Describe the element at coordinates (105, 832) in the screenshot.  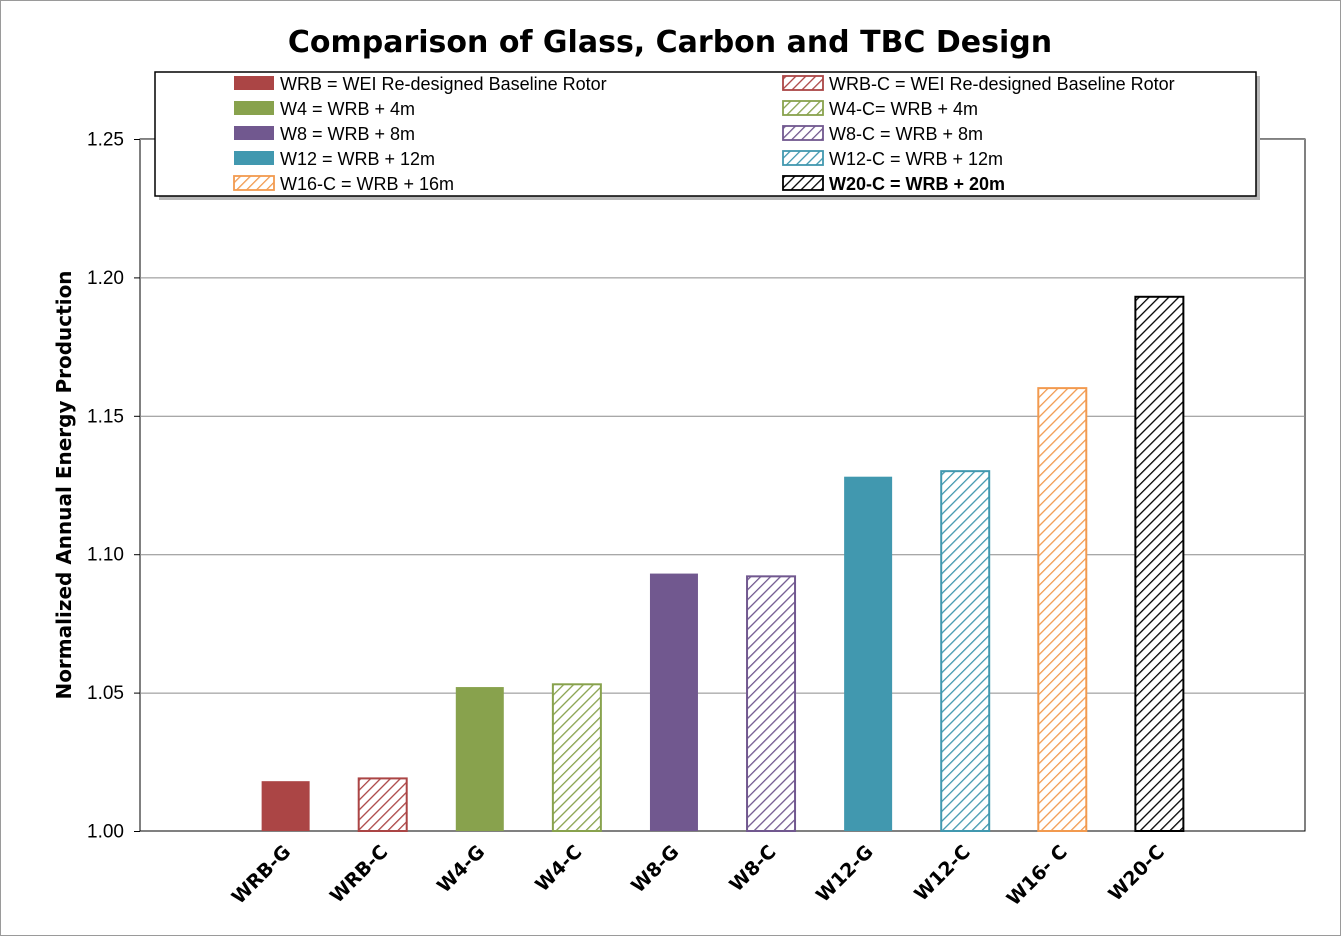
I see `y-tick-label: 1.00` at that location.